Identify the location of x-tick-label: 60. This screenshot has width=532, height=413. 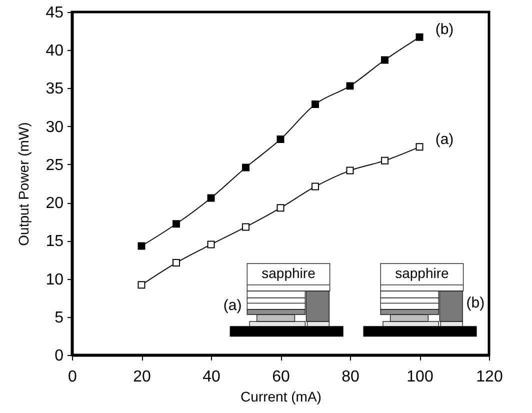
(281, 377).